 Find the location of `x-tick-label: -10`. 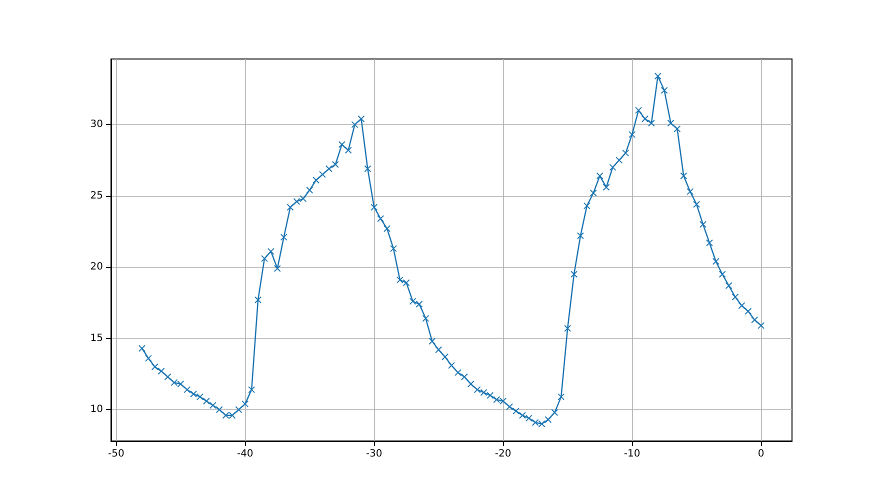

x-tick-label: -10 is located at coordinates (632, 454).